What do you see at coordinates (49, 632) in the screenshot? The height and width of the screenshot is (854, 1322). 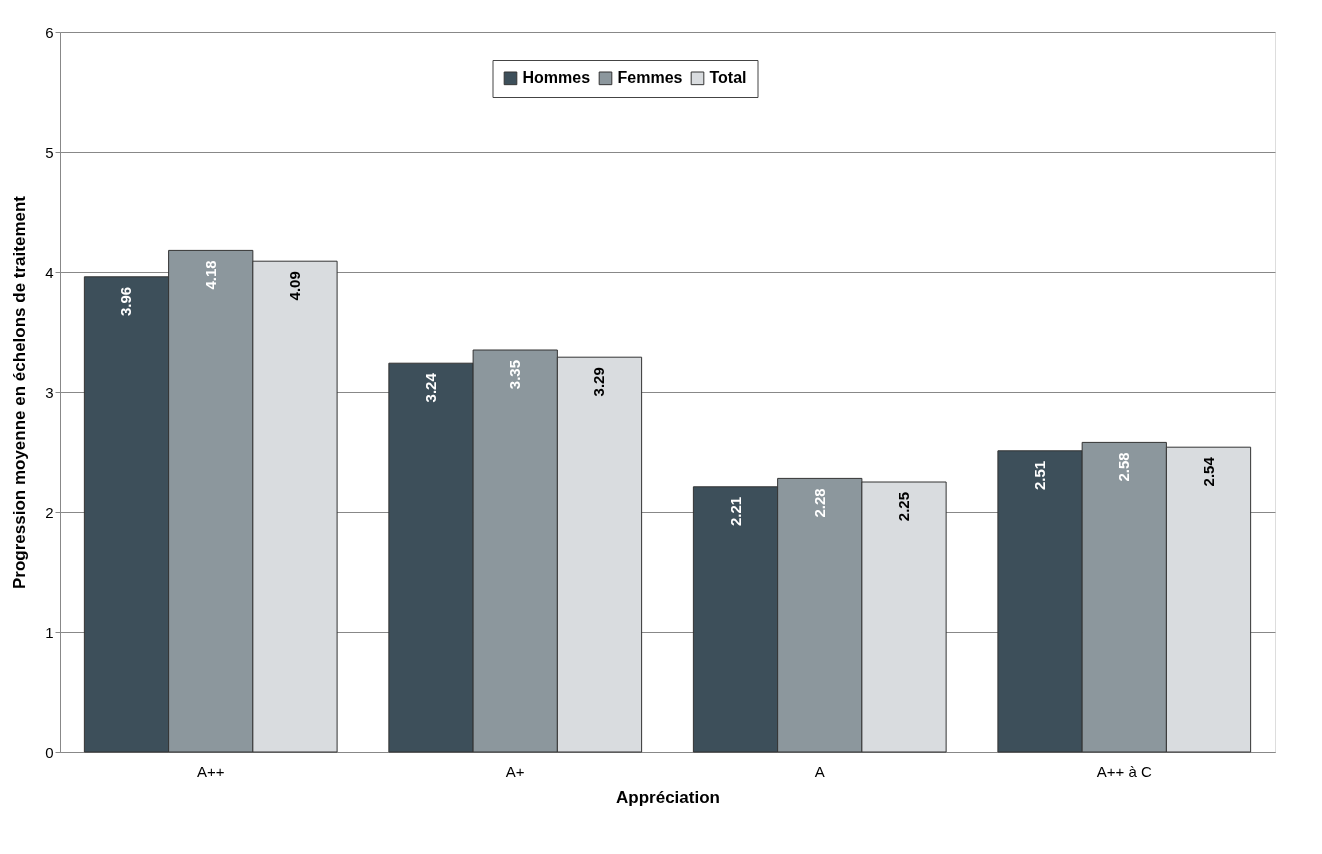 I see `y-tick-label: 1` at bounding box center [49, 632].